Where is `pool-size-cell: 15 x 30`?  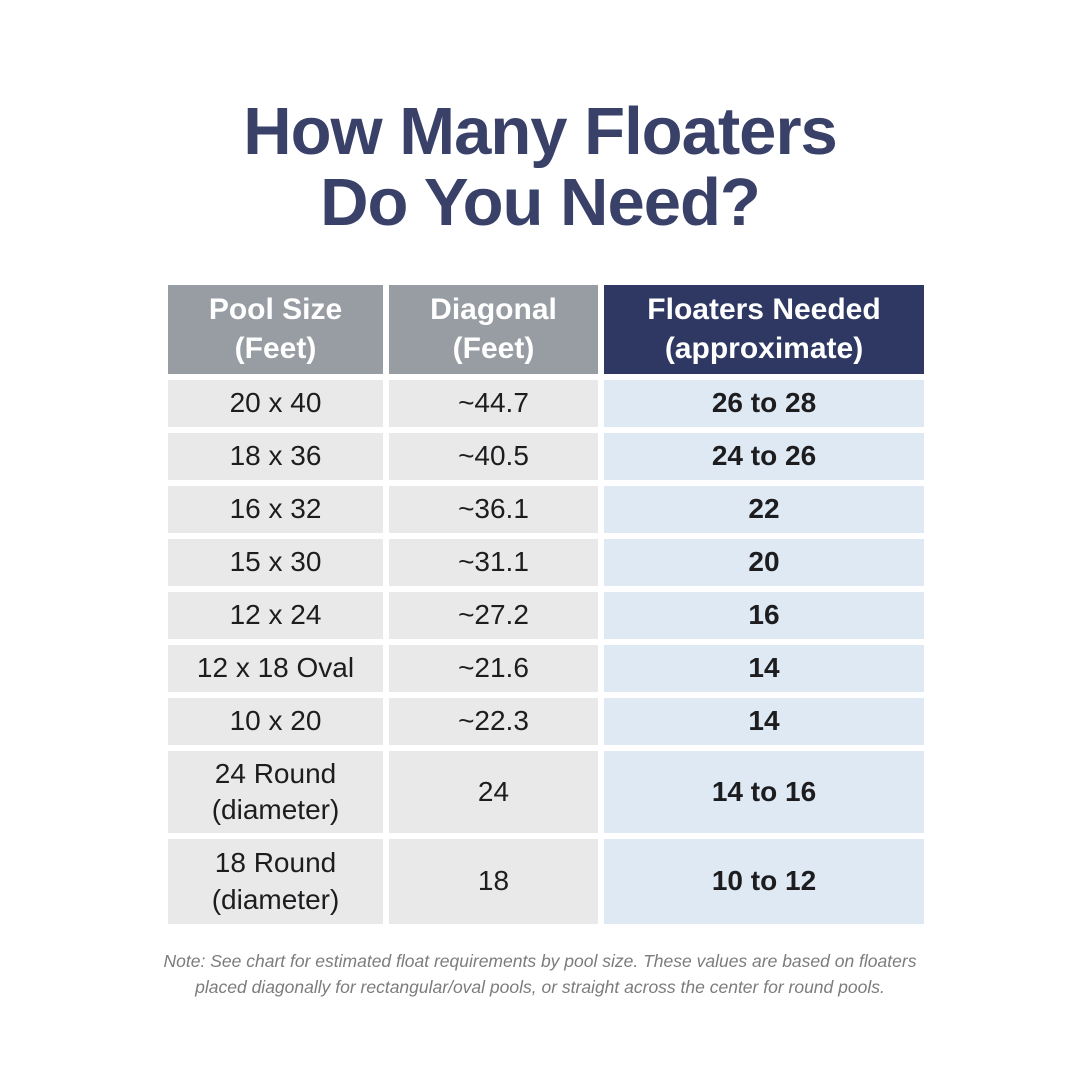 pool-size-cell: 15 x 30 is located at coordinates (275, 563).